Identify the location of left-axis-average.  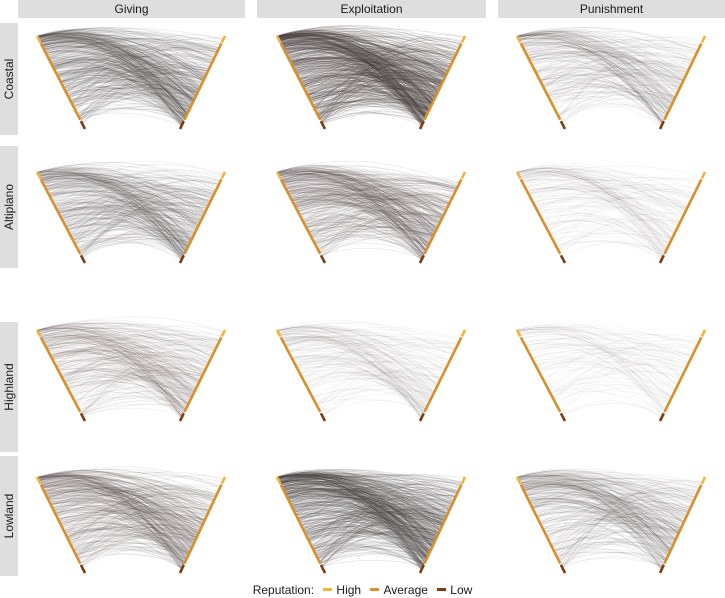
(300, 524).